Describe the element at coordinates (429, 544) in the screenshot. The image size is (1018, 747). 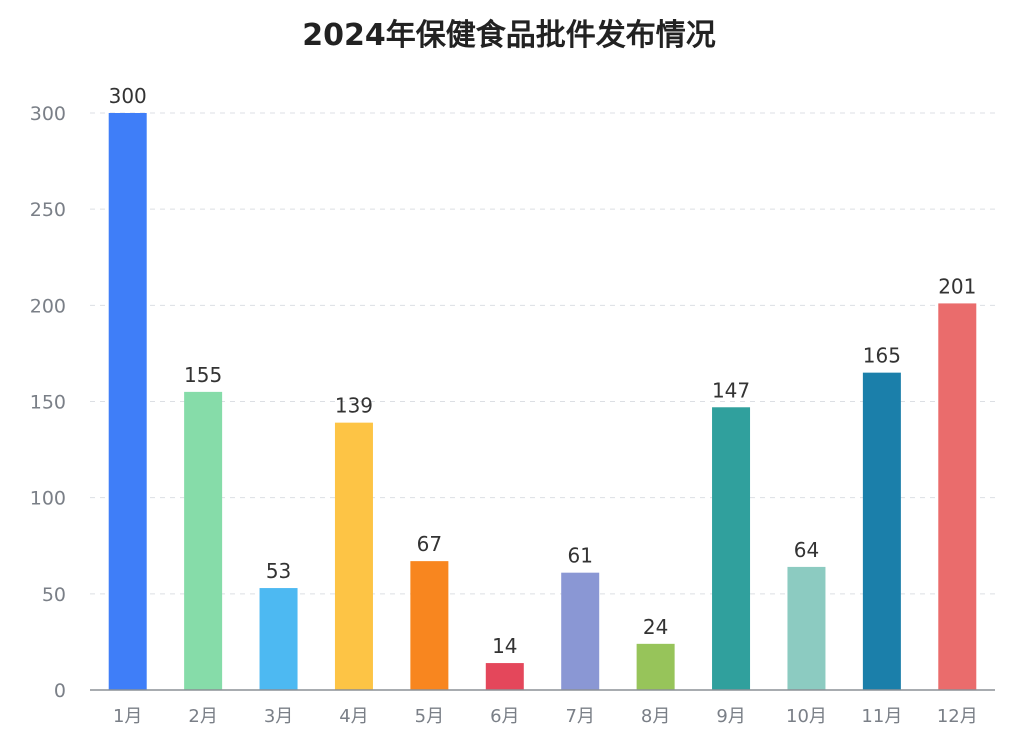
I see `data-label: 67` at that location.